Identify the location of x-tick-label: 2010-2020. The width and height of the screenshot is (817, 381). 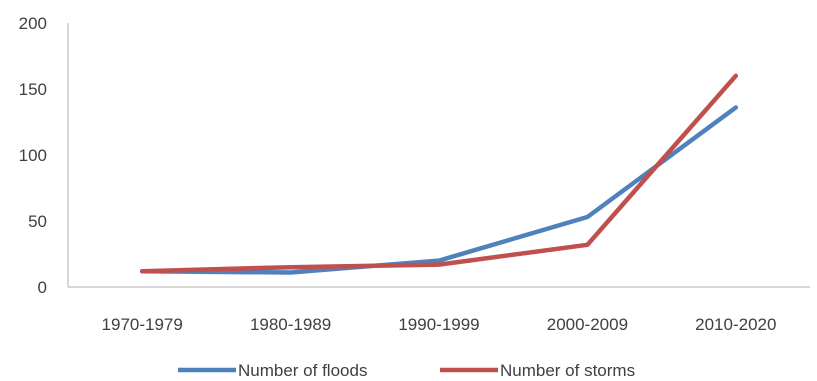
(735, 324).